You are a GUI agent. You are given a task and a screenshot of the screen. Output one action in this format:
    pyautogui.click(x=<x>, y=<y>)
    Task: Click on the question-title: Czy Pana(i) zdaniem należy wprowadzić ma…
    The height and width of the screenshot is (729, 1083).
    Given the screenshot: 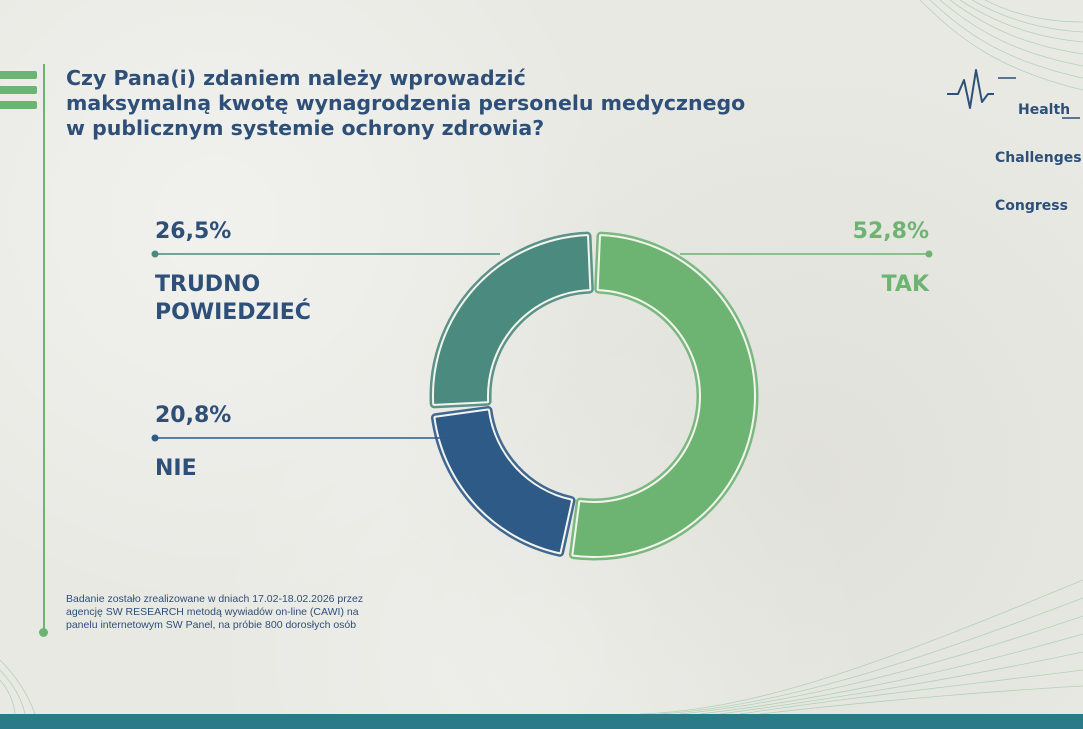 What is the action you would take?
    pyautogui.click(x=481, y=103)
    